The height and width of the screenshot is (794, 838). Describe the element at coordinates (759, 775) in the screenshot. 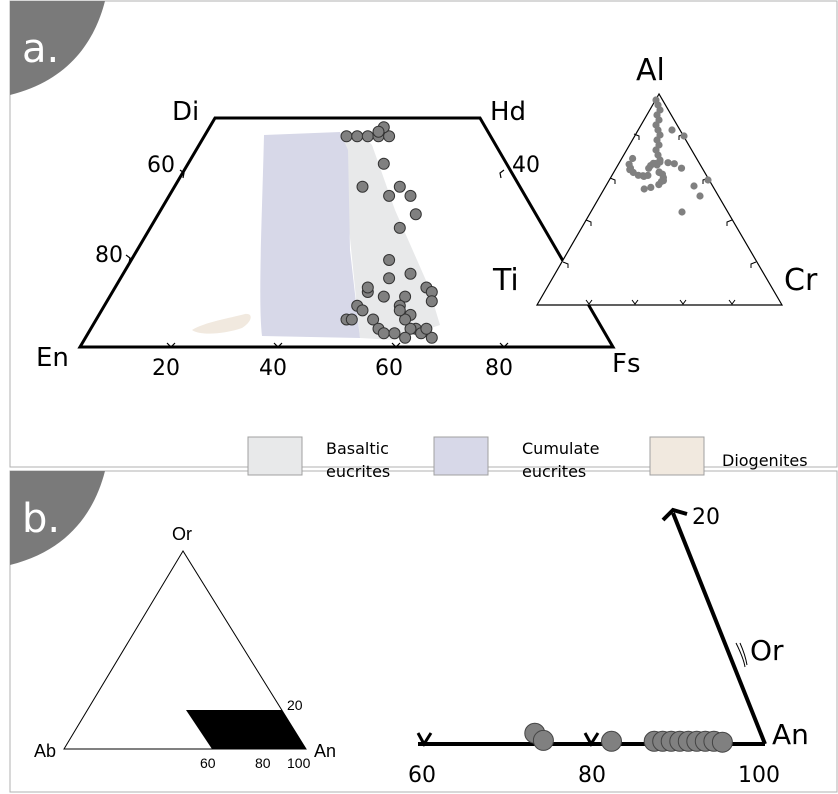

I see `x-tick-label-100: 100` at that location.